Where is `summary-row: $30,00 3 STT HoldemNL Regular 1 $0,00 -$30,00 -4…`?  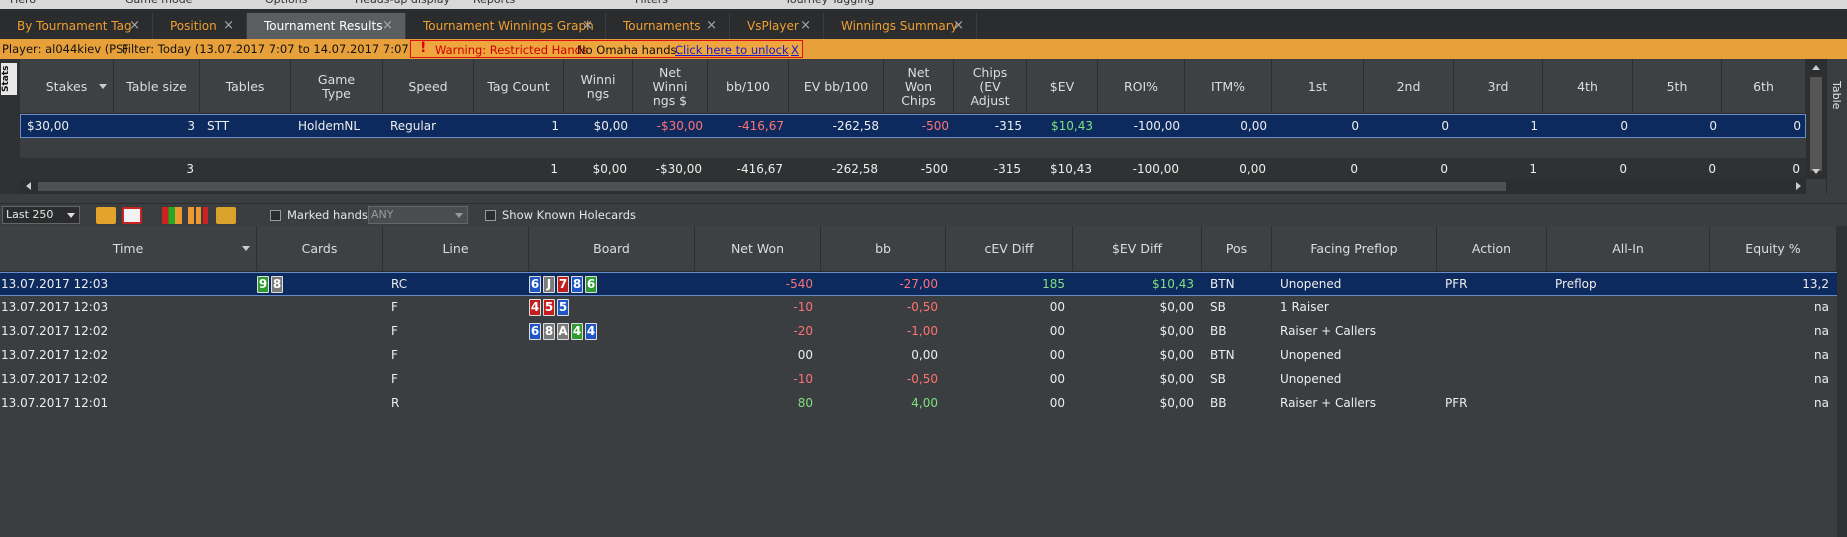
summary-row: $30,00 3 STT HoldemNL Regular 1 $0,00 -$30,00 -4… is located at coordinates (913, 126).